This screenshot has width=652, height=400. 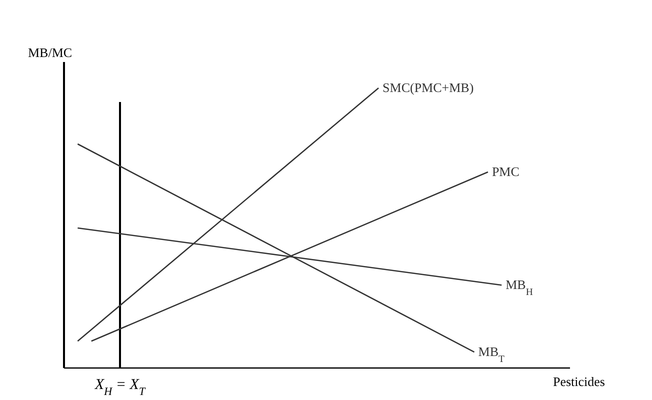 I want to click on series-label: MB$_{H}$, so click(x=519, y=287).